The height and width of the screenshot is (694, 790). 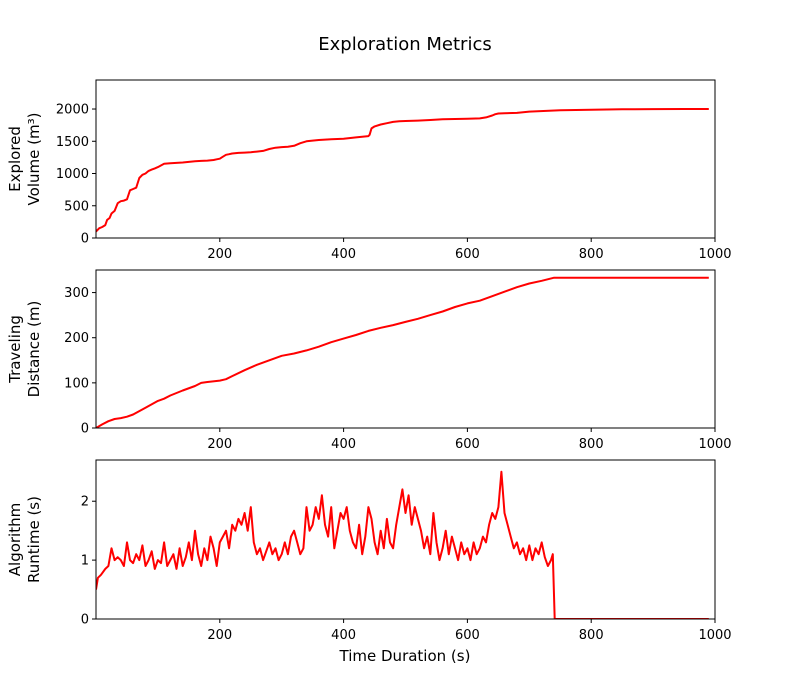 What do you see at coordinates (76, 338) in the screenshot?
I see `y-tick-label: 200` at bounding box center [76, 338].